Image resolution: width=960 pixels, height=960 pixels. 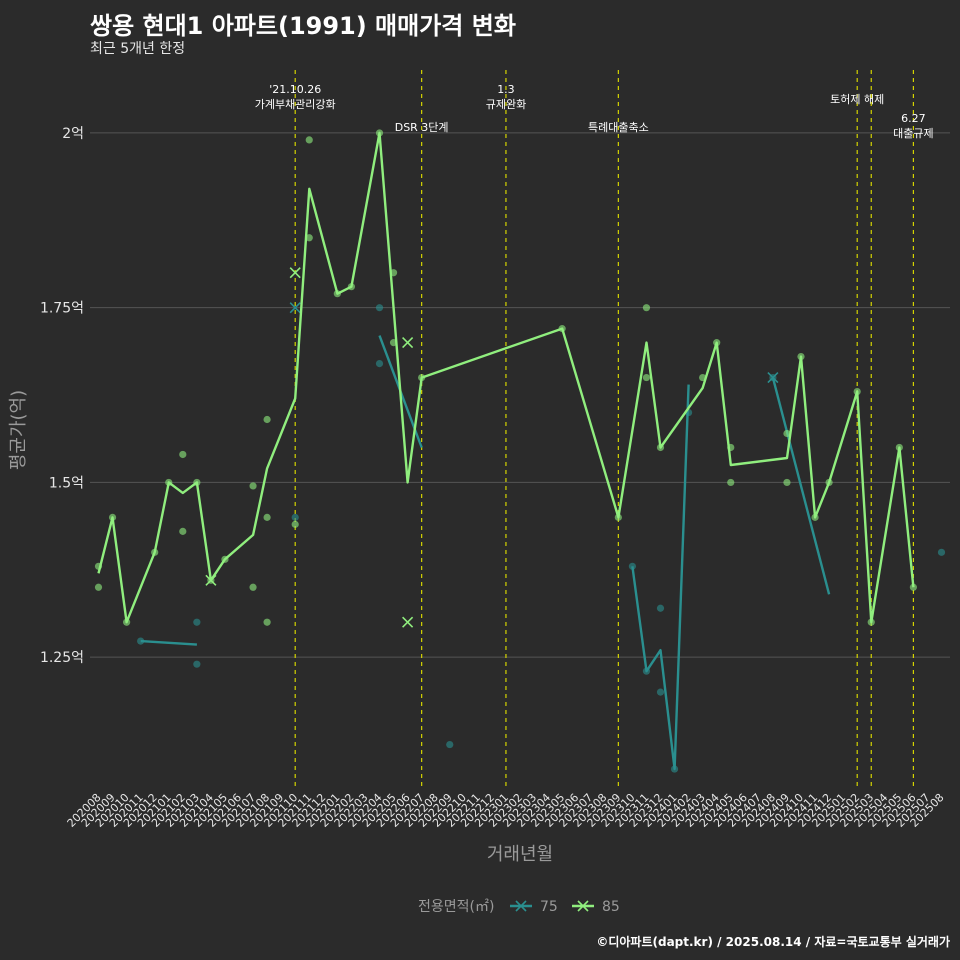 I want to click on event-label: 6.27, so click(x=913, y=118).